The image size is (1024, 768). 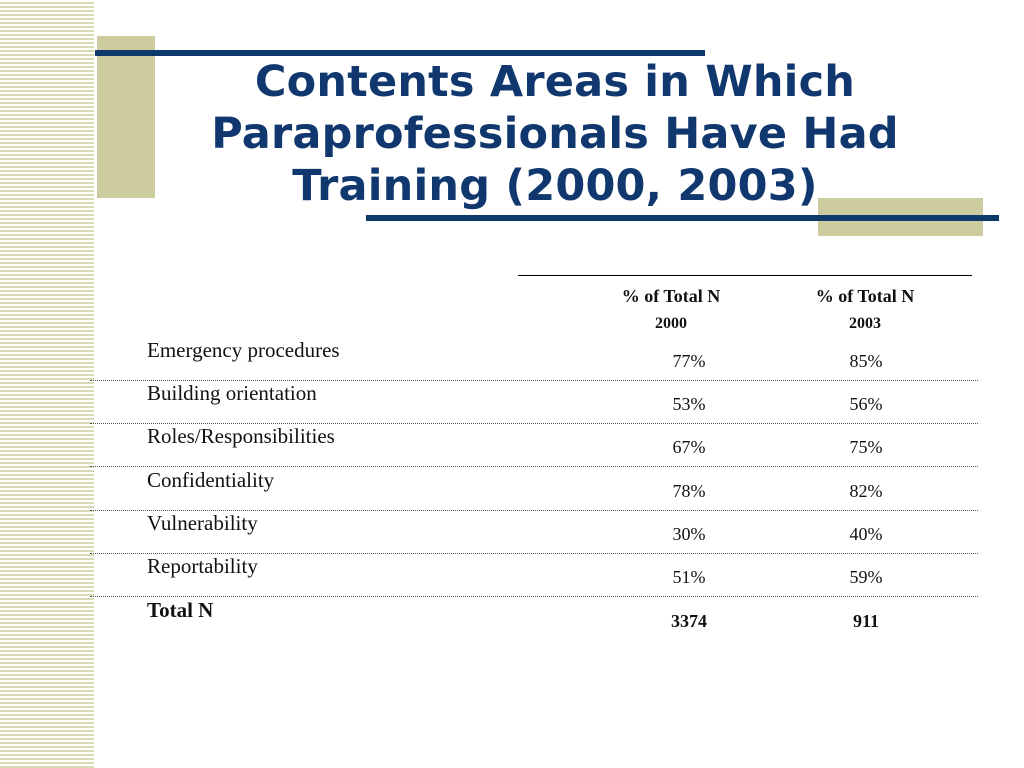 What do you see at coordinates (202, 566) in the screenshot?
I see `row-label: Reportability` at bounding box center [202, 566].